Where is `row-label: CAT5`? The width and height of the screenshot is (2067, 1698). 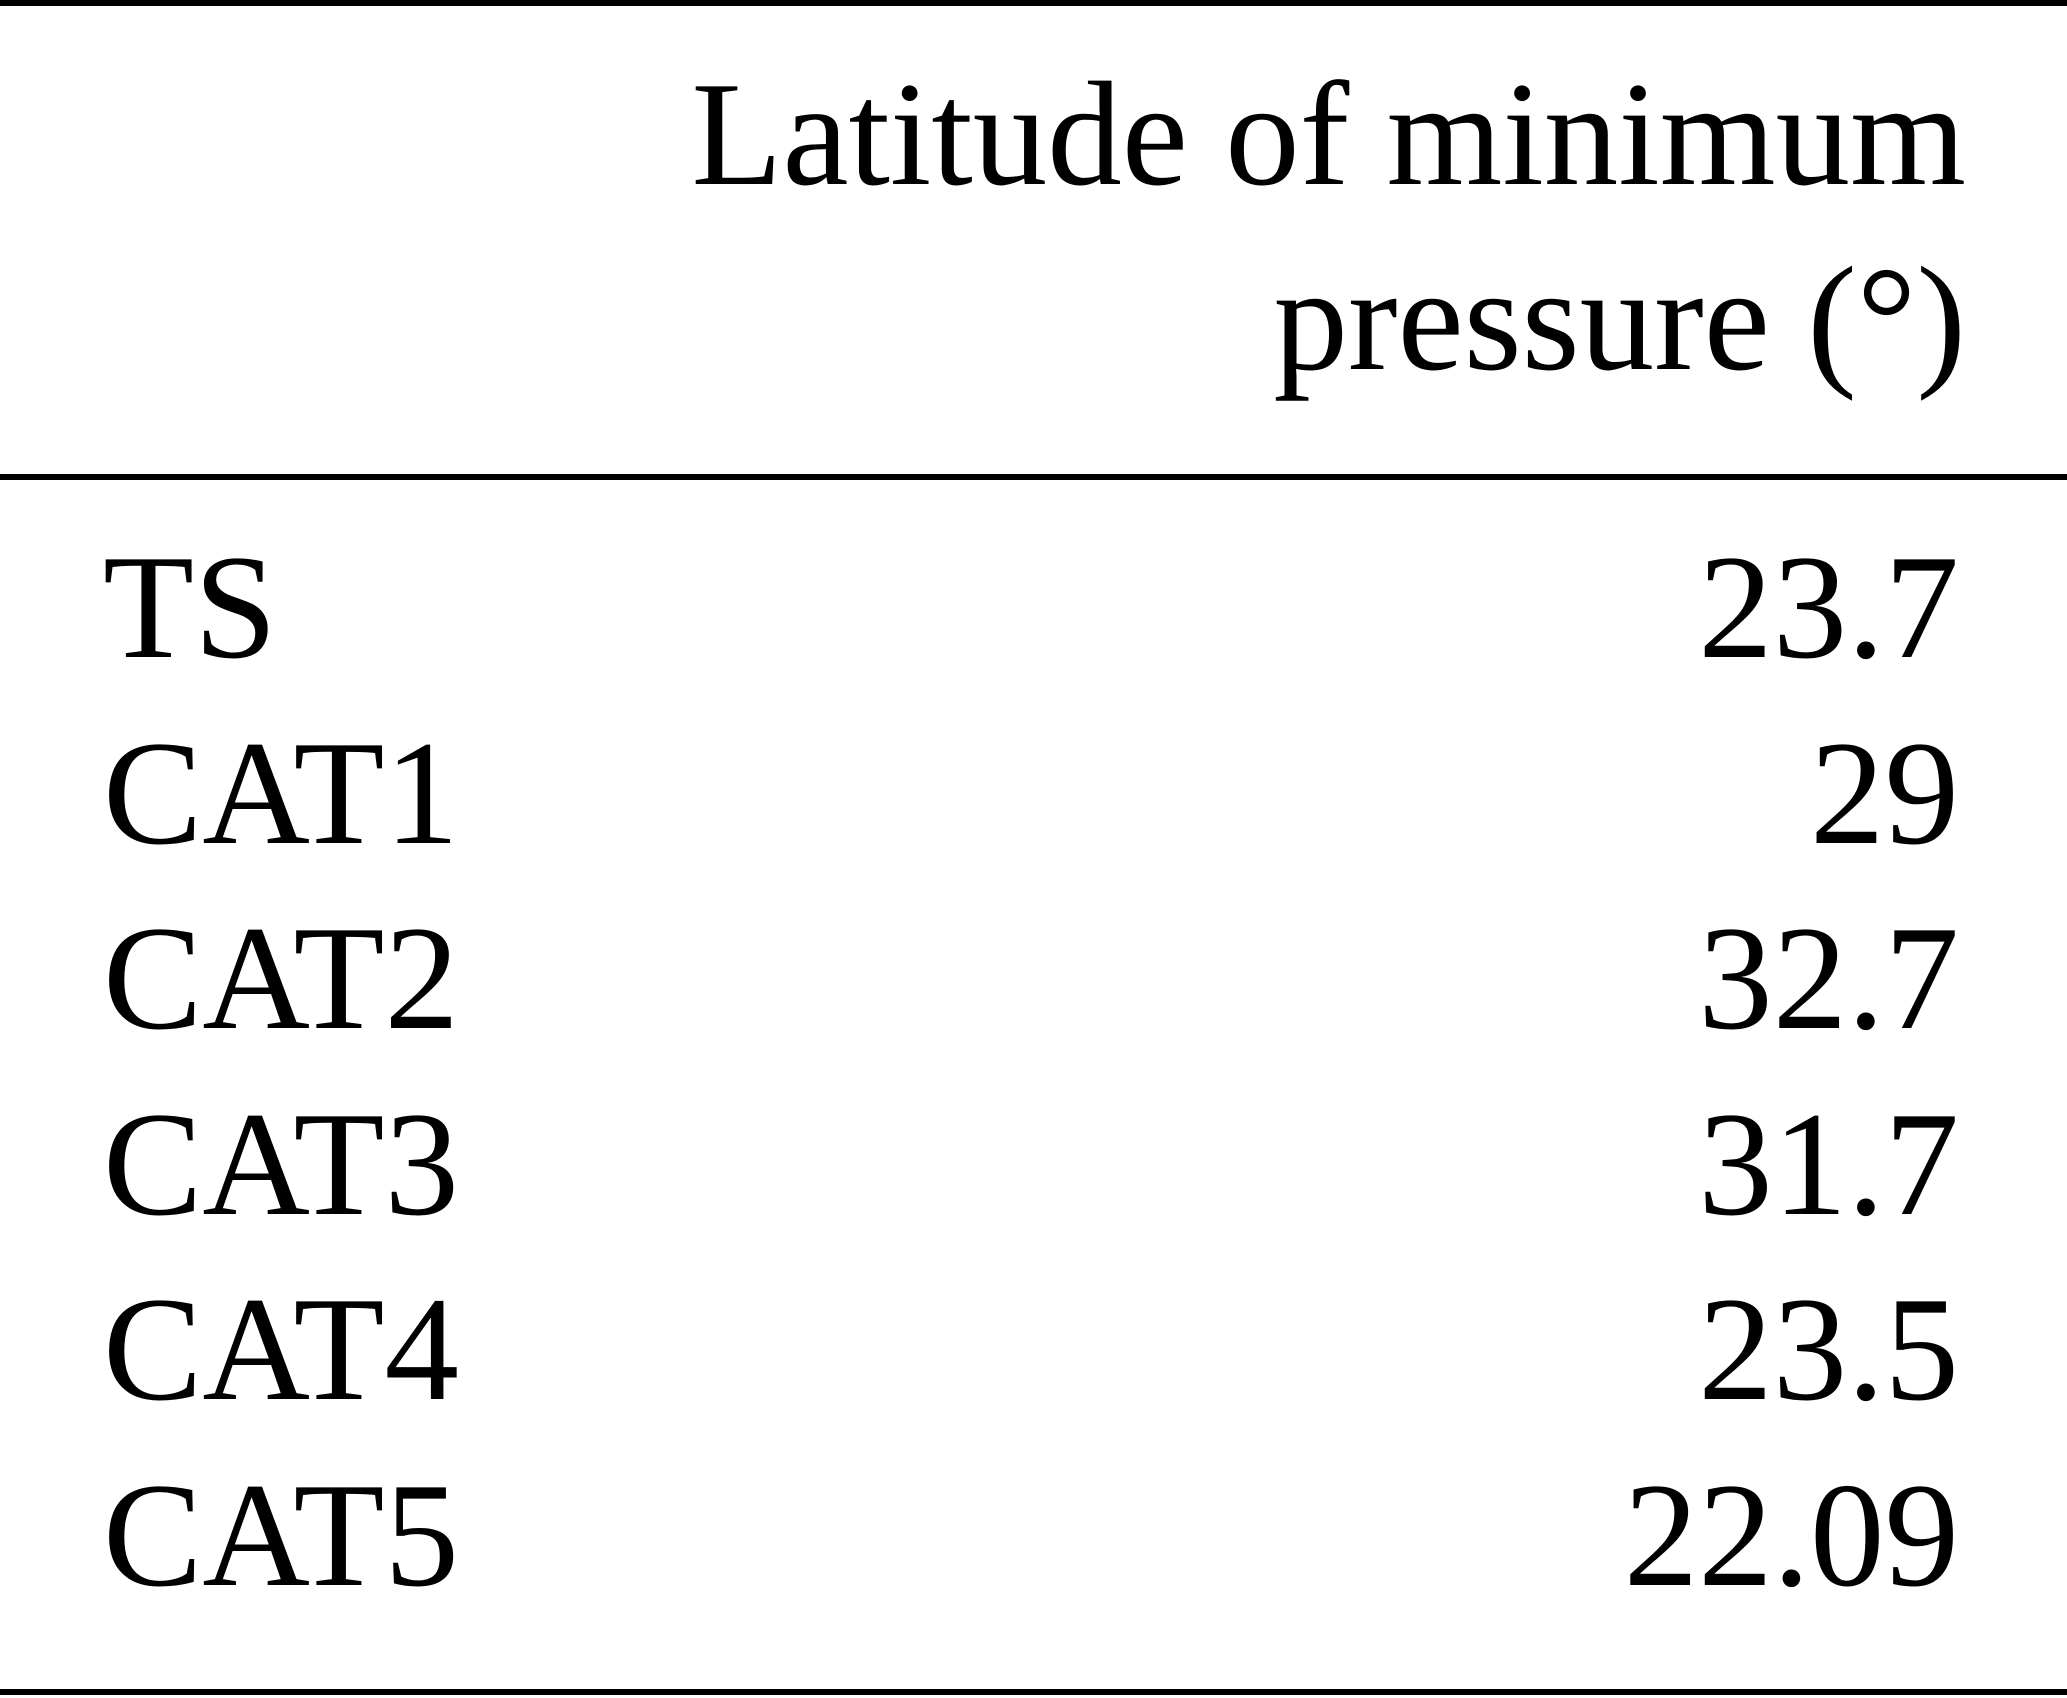 row-label: CAT5 is located at coordinates (281, 1535).